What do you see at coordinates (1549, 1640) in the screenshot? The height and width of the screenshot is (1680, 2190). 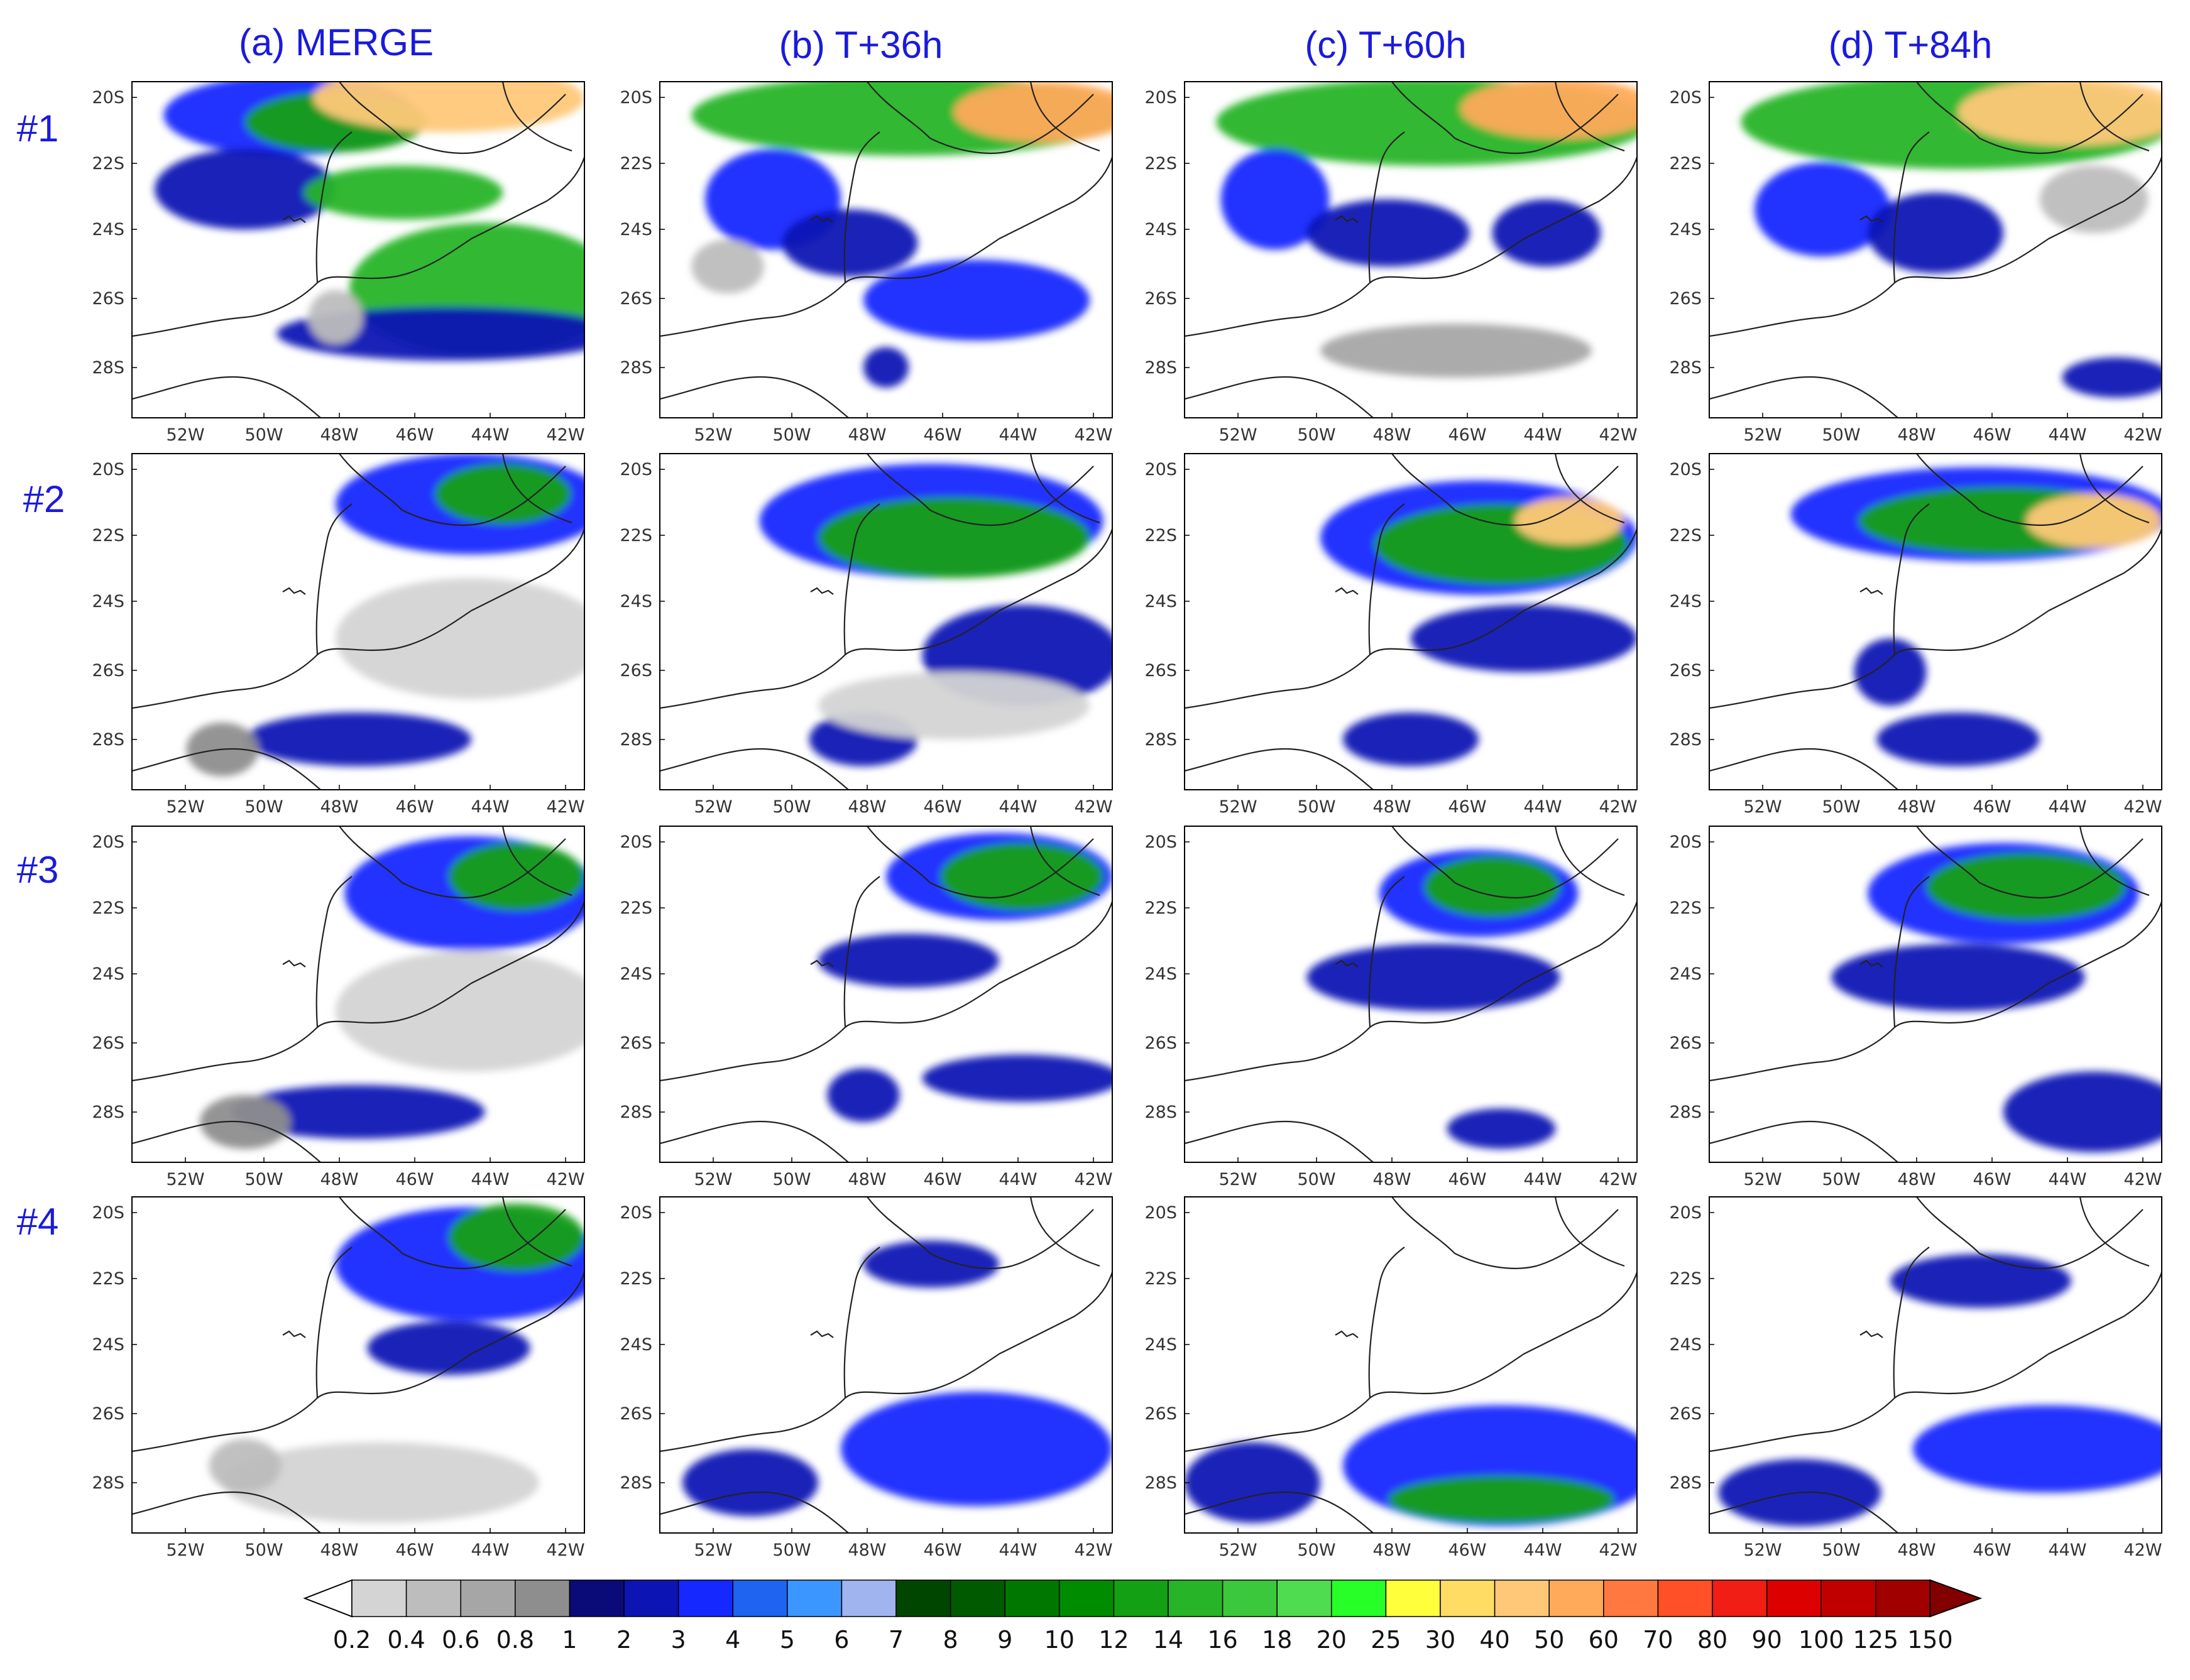 I see `colorbar-label: 50` at bounding box center [1549, 1640].